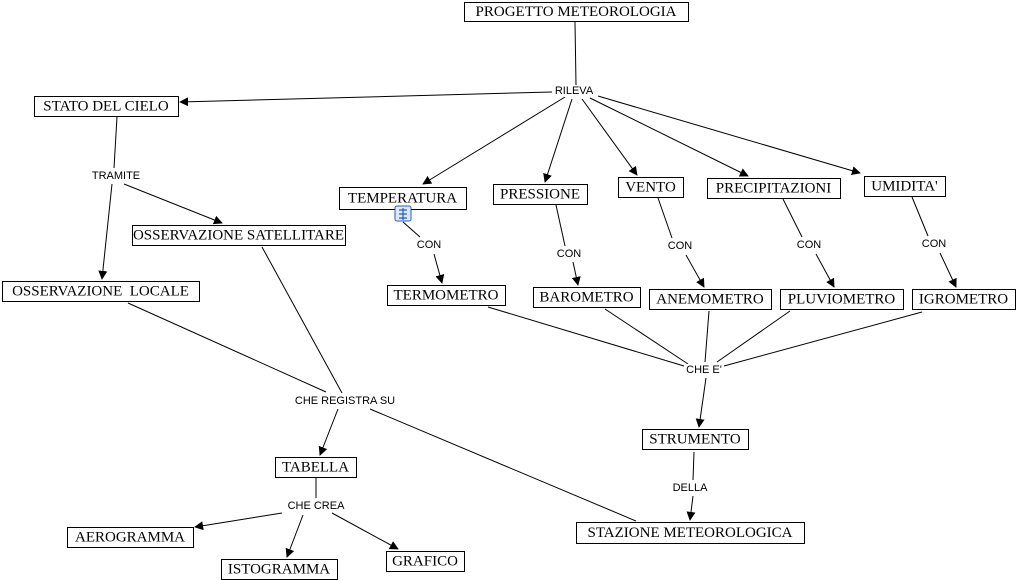 The height and width of the screenshot is (580, 1019). I want to click on node-label: PROGETTO METEOROLOGIA, so click(576, 12).